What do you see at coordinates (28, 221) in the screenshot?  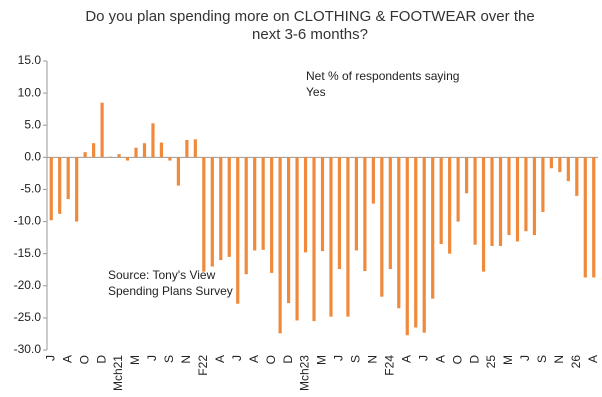 I see `y-tick-label: -10.0` at bounding box center [28, 221].